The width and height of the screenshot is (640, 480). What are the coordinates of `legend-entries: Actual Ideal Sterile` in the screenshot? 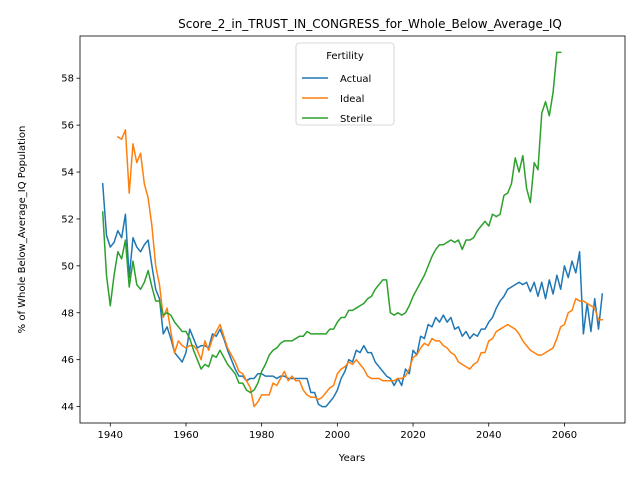 It's located at (337, 99).